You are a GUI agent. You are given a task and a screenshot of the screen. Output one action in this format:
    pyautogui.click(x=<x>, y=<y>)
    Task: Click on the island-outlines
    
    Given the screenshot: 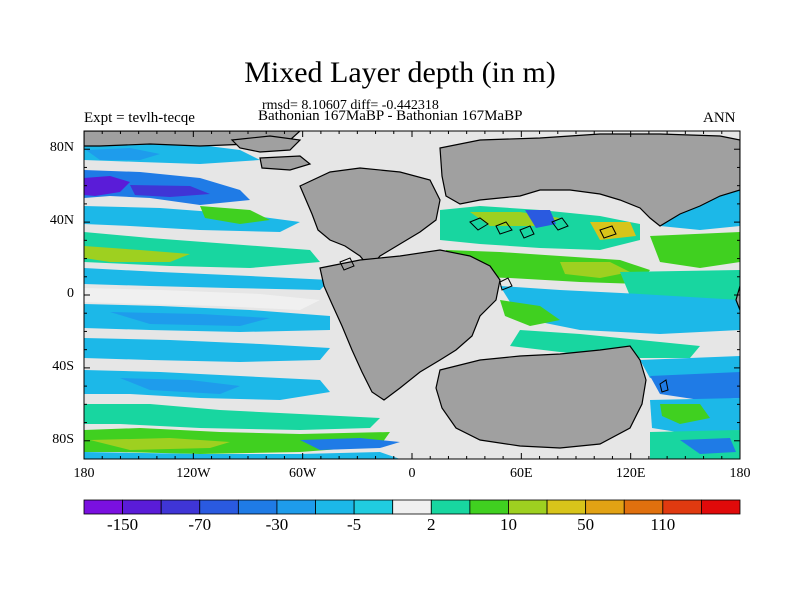 What is the action you would take?
    pyautogui.click(x=504, y=305)
    